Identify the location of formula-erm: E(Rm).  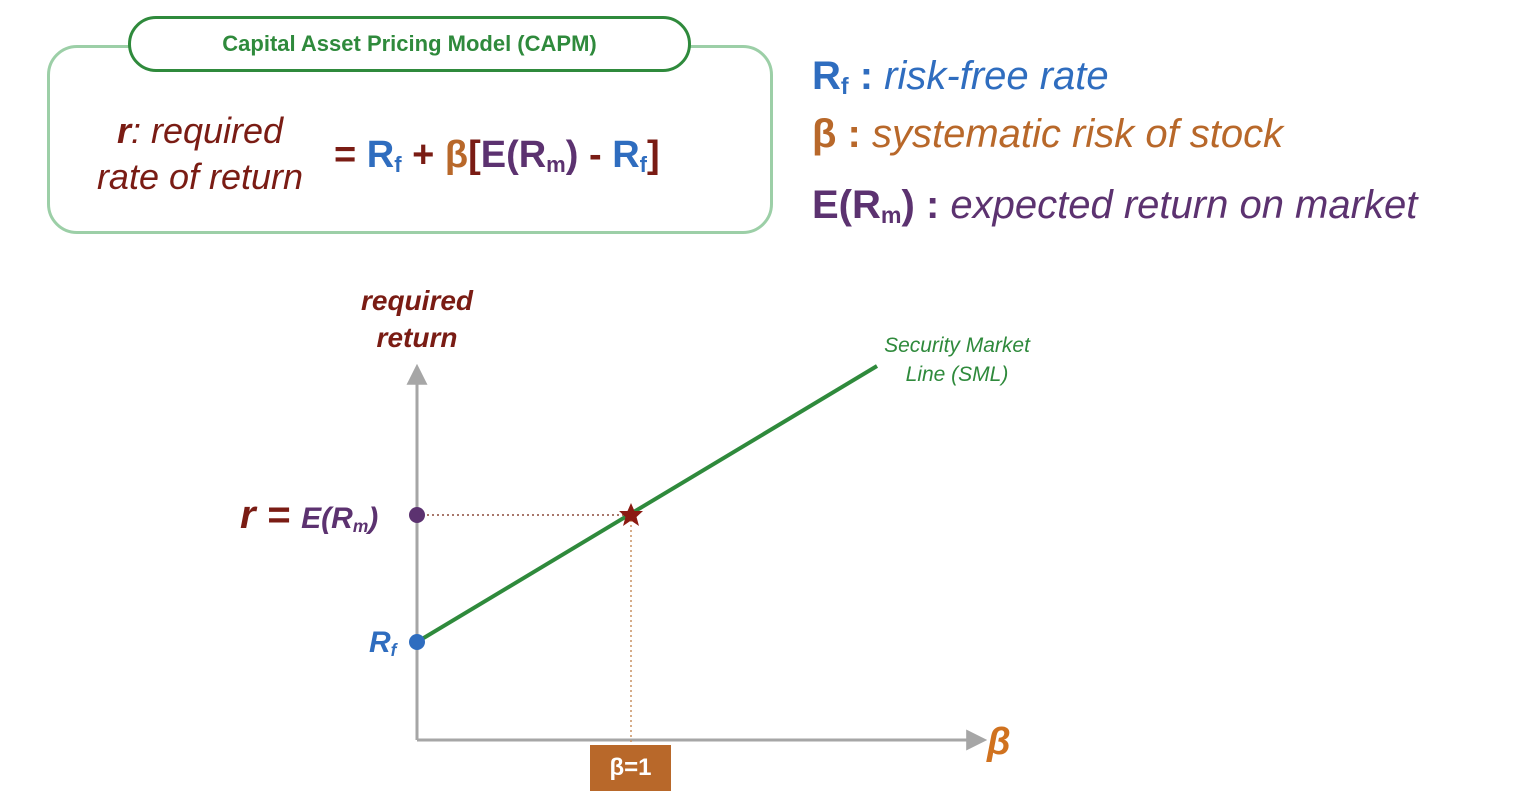
(529, 155).